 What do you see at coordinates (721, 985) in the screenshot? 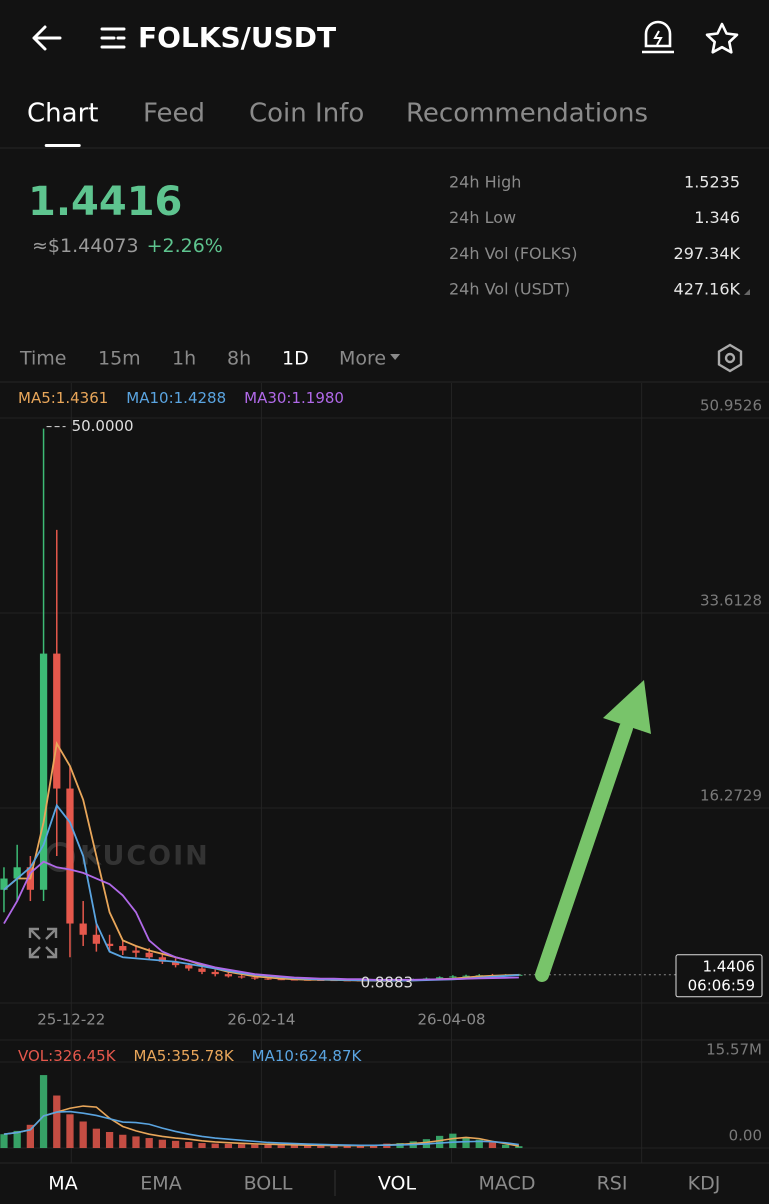
I see `last-time-label: 06:06:59` at bounding box center [721, 985].